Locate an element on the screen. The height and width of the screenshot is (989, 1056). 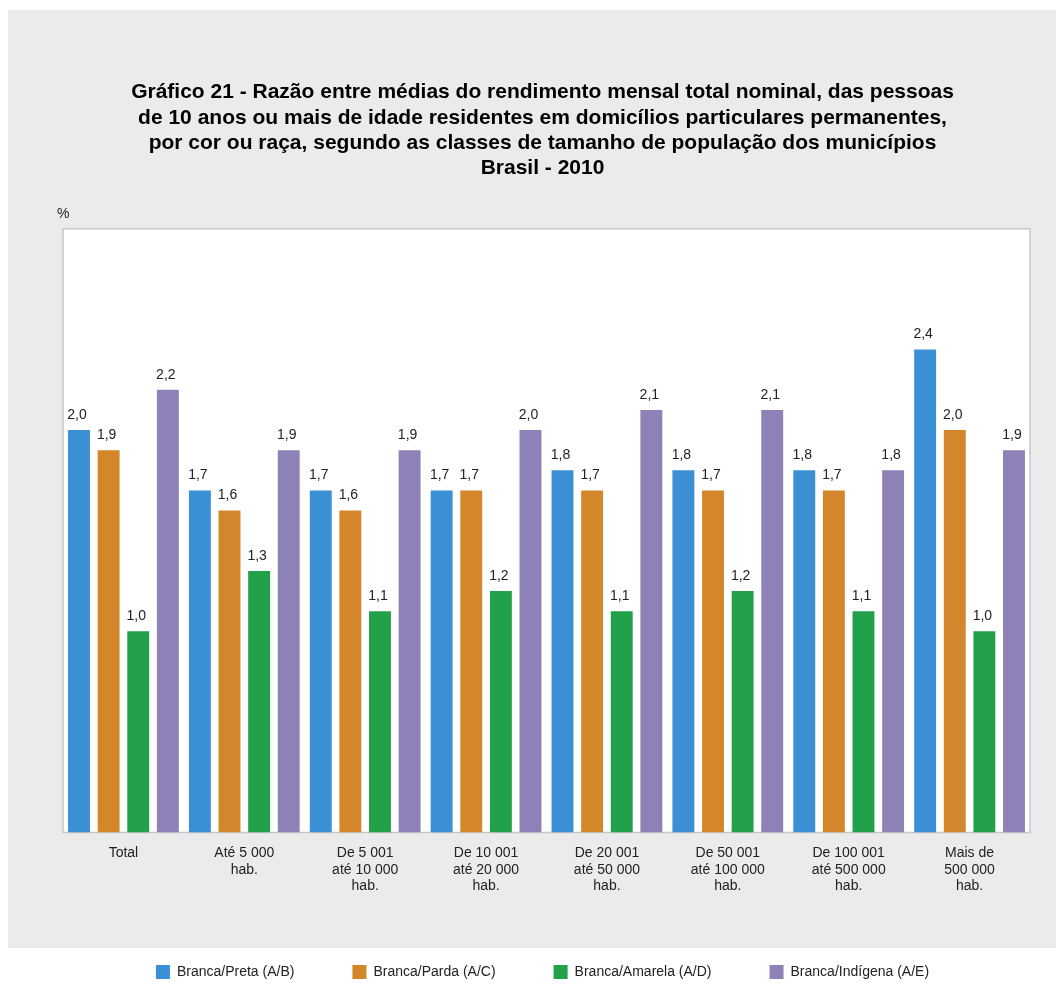
legend-label: Branca/Preta (A/B) is located at coordinates (235, 970).